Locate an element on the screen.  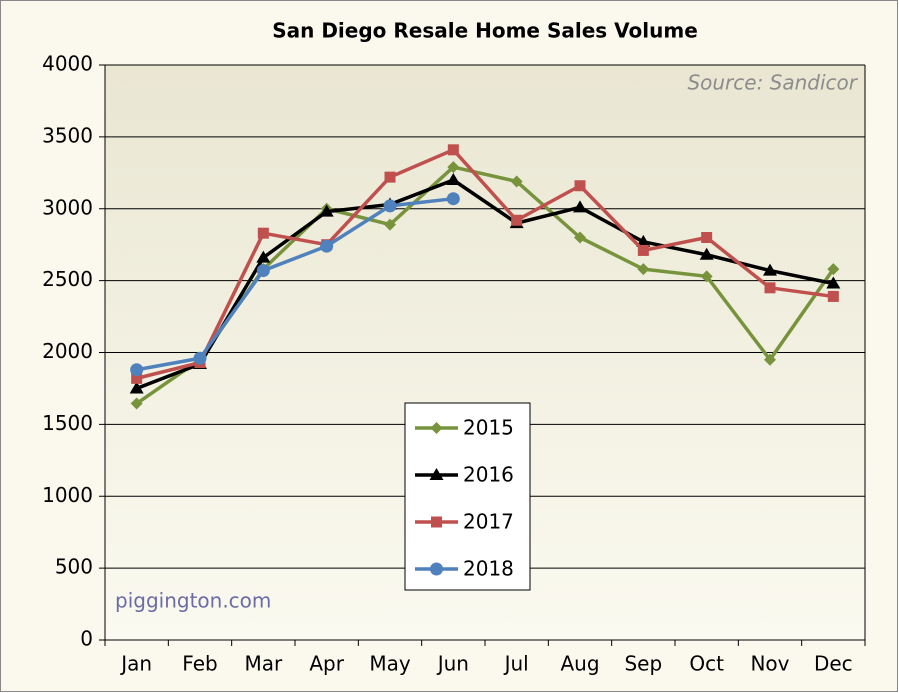
x-tick-label: Aug is located at coordinates (579, 664).